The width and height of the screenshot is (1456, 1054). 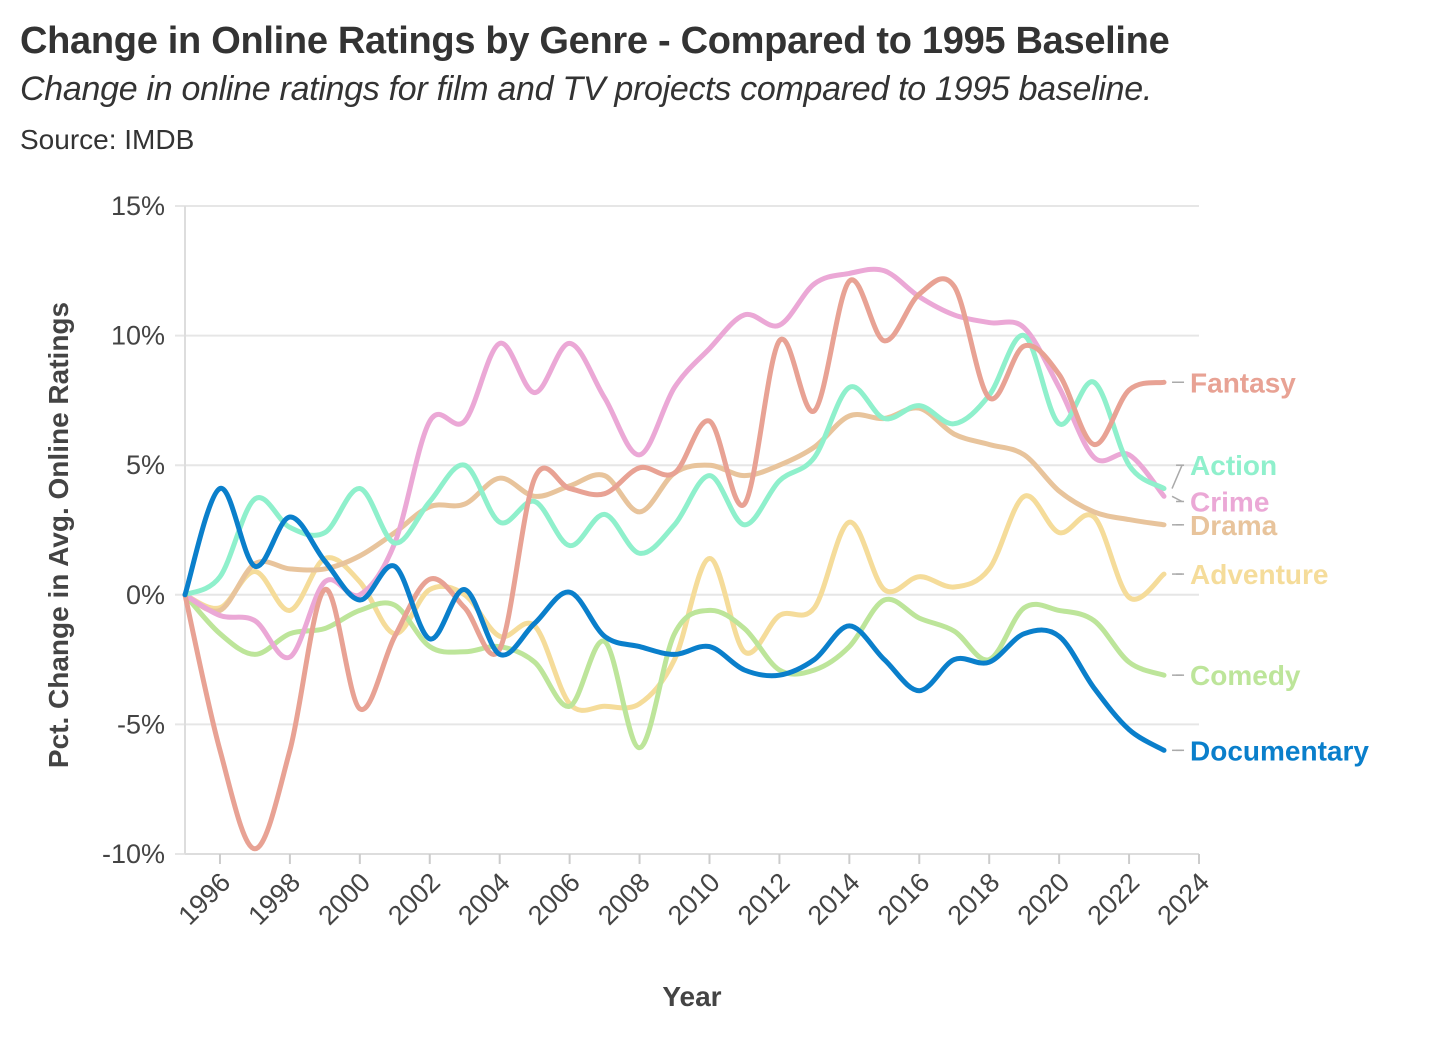 What do you see at coordinates (834, 899) in the screenshot?
I see `x-tick-label: 2014` at bounding box center [834, 899].